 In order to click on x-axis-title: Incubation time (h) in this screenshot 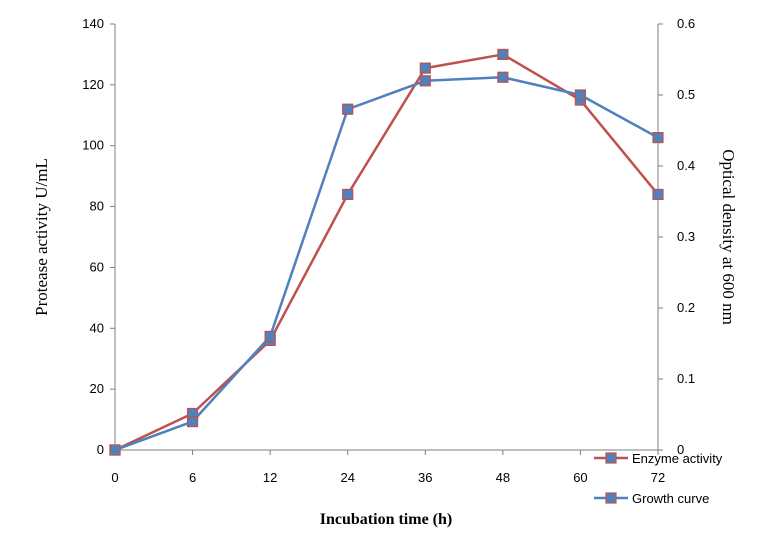, I will do `click(386, 519)`.